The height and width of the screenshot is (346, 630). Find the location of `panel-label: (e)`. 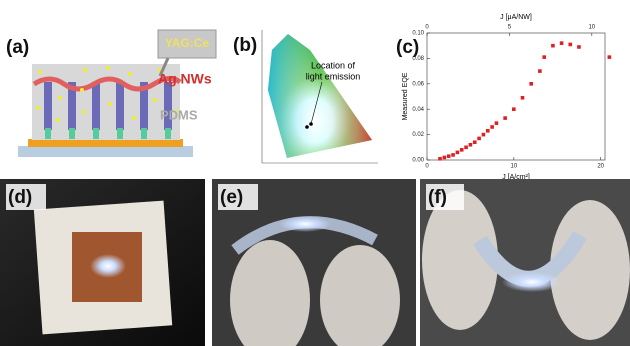

panel-label: (e) is located at coordinates (231, 197).